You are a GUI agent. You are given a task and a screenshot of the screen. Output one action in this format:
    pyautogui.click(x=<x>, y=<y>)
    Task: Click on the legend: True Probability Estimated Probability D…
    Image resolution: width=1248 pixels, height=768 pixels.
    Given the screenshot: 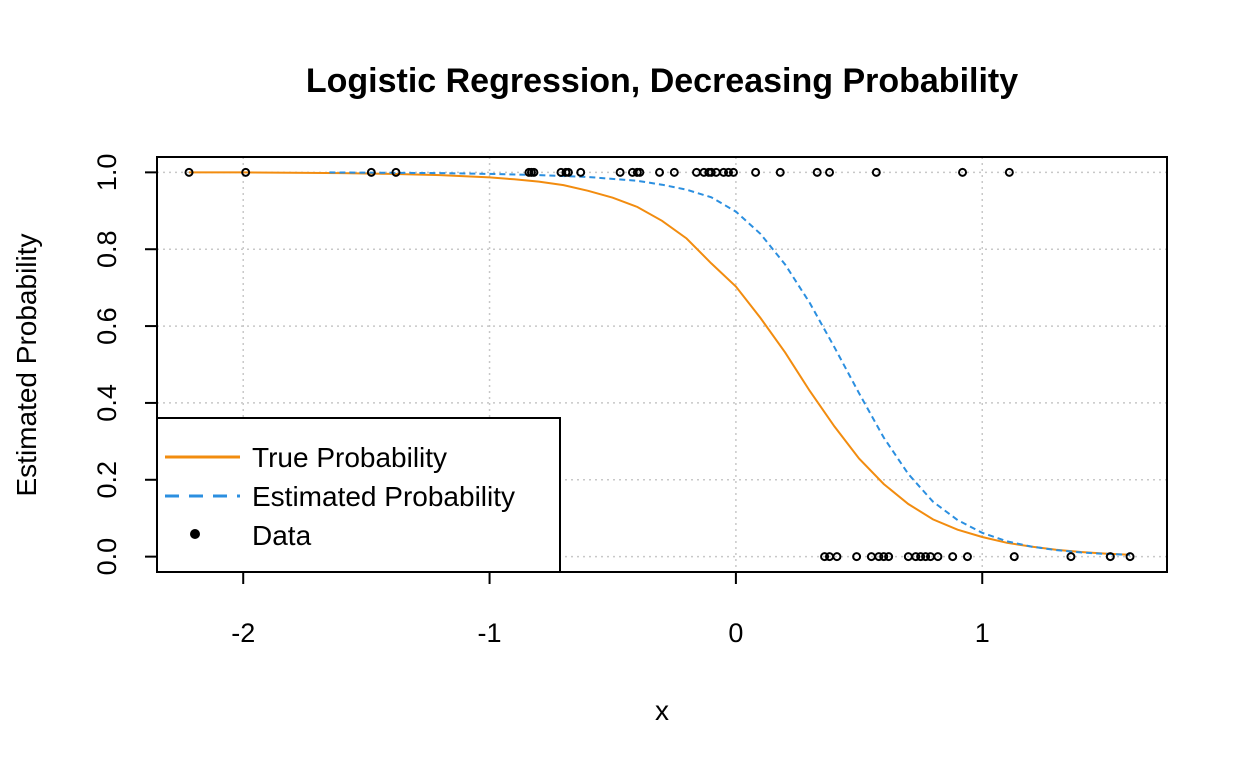 What is the action you would take?
    pyautogui.click(x=358, y=495)
    